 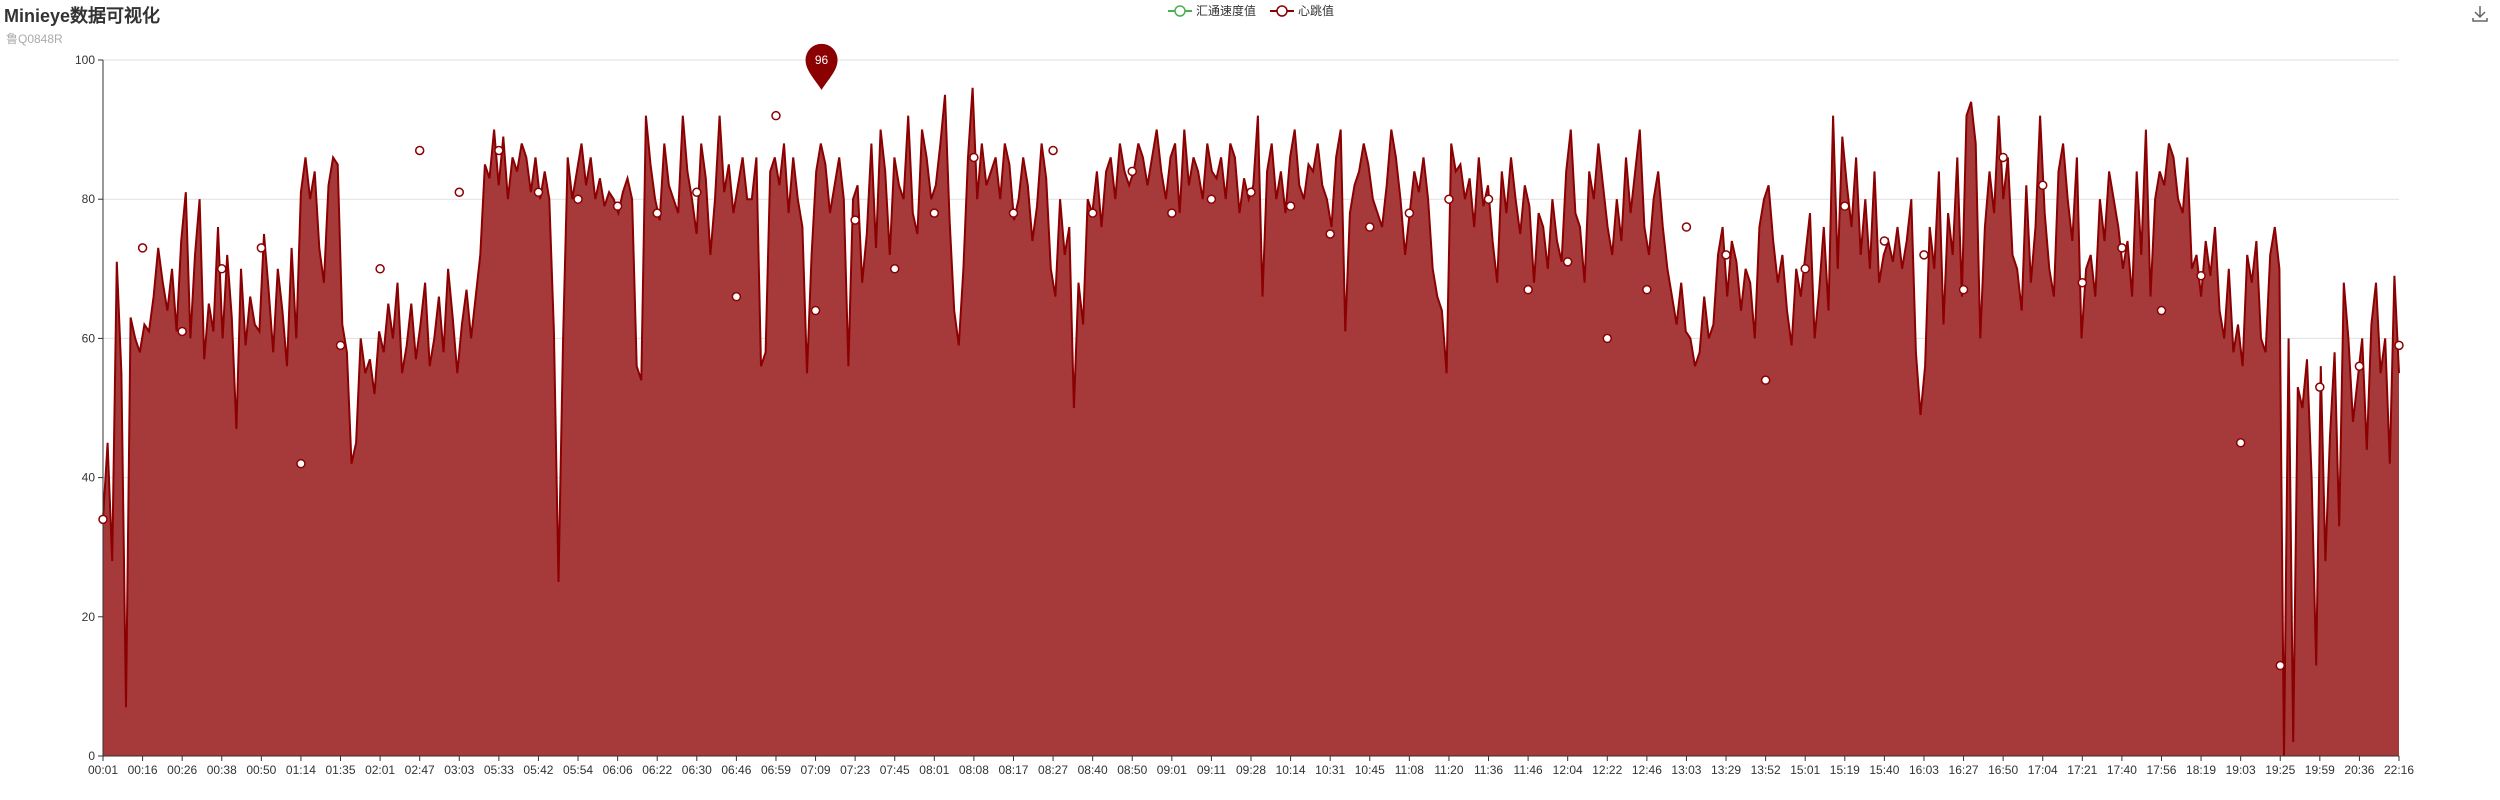 What do you see at coordinates (1766, 770) in the screenshot?
I see `x-tick-label-42: 13:52` at bounding box center [1766, 770].